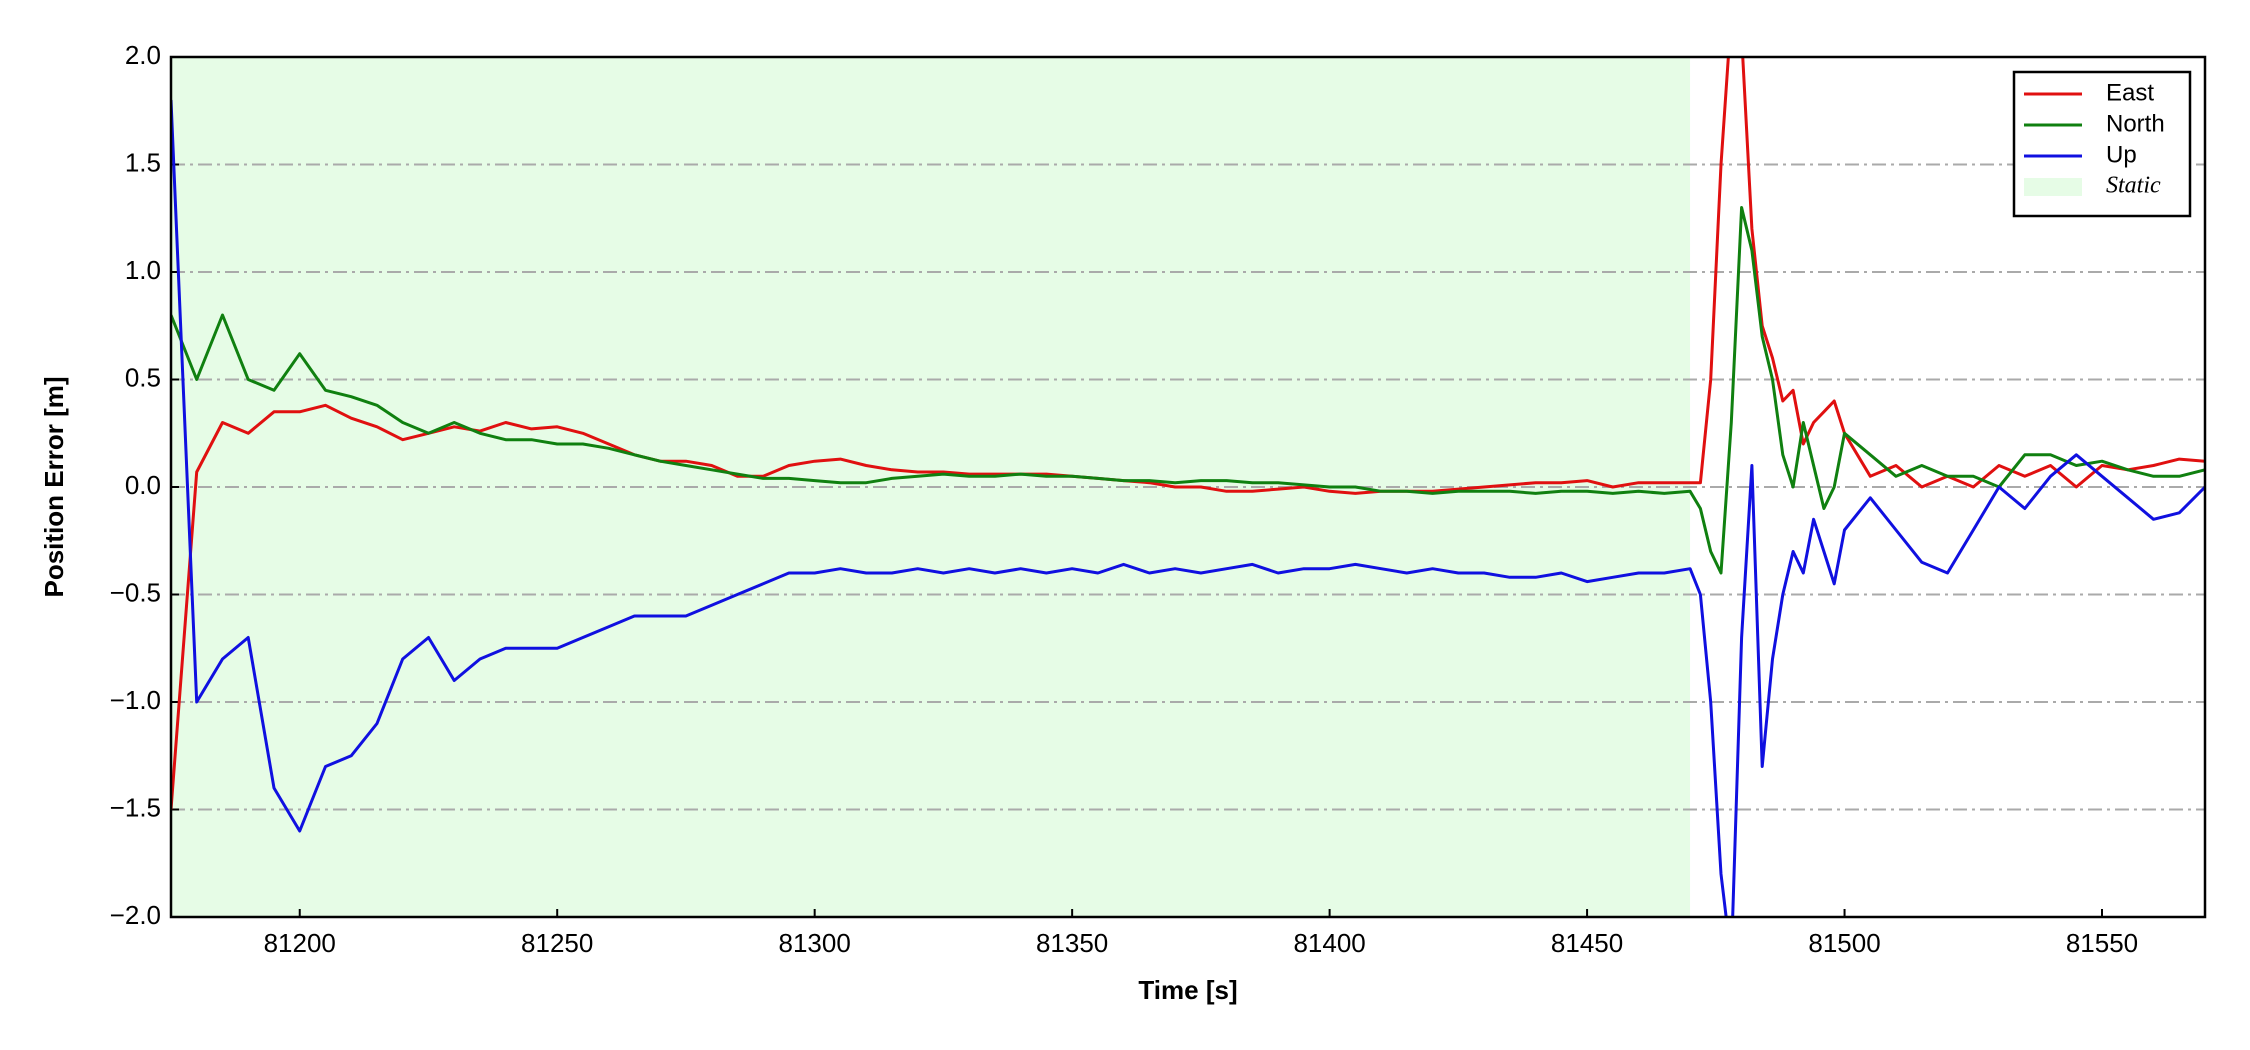 This screenshot has width=2250, height=1050. What do you see at coordinates (2053, 187) in the screenshot?
I see `legend-swatch` at bounding box center [2053, 187].